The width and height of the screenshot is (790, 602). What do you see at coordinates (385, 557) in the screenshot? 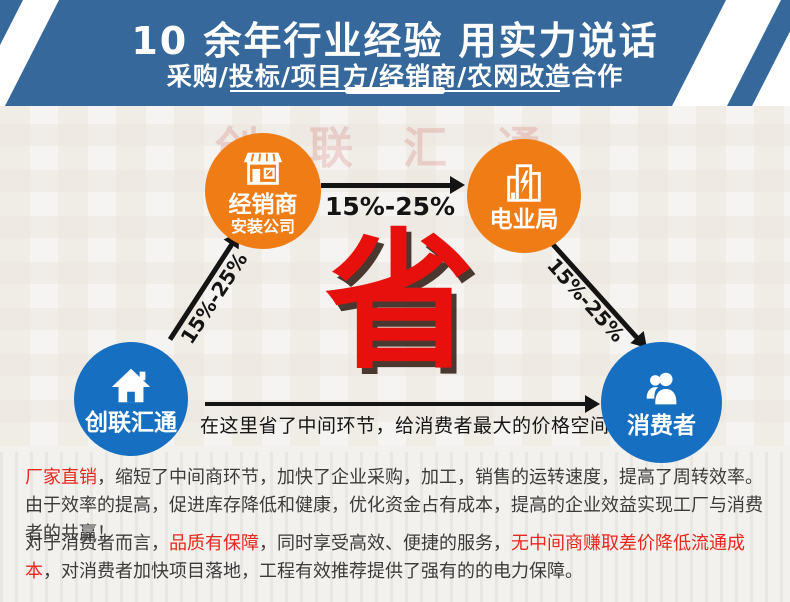
I see `paragraph-2-red2: 无中间商赚取差价降低流通成本` at bounding box center [385, 557].